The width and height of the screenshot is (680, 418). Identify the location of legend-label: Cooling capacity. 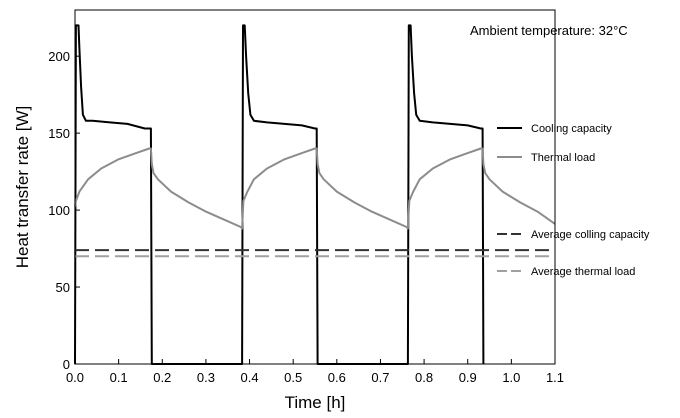
(571, 129).